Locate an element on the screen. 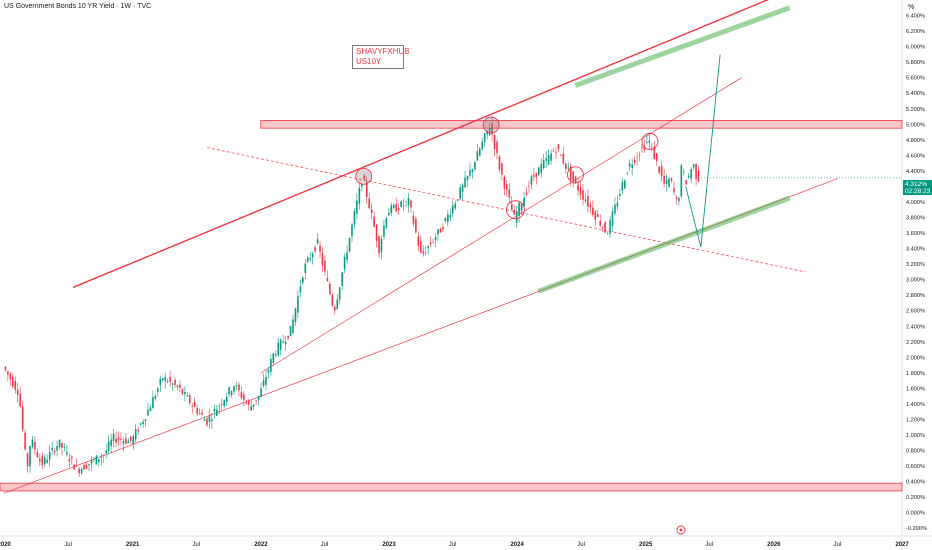  x-tick-label: 2027 is located at coordinates (902, 545).